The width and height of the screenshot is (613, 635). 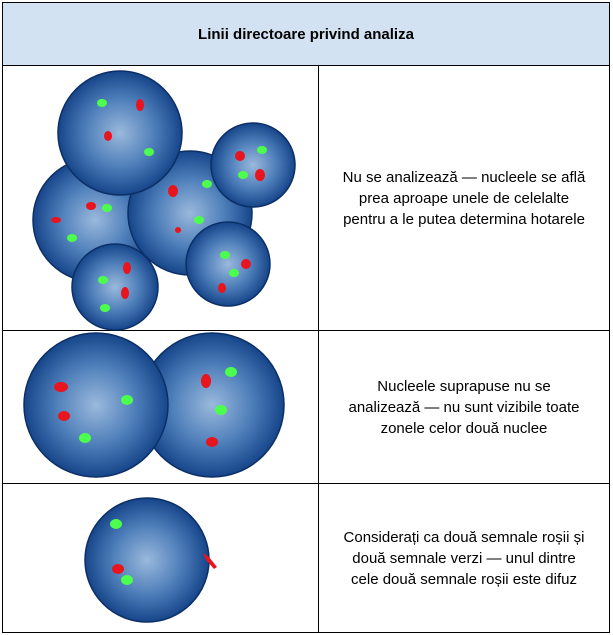 What do you see at coordinates (306, 34) in the screenshot?
I see `table-header: Linii directoare privind analiza` at bounding box center [306, 34].